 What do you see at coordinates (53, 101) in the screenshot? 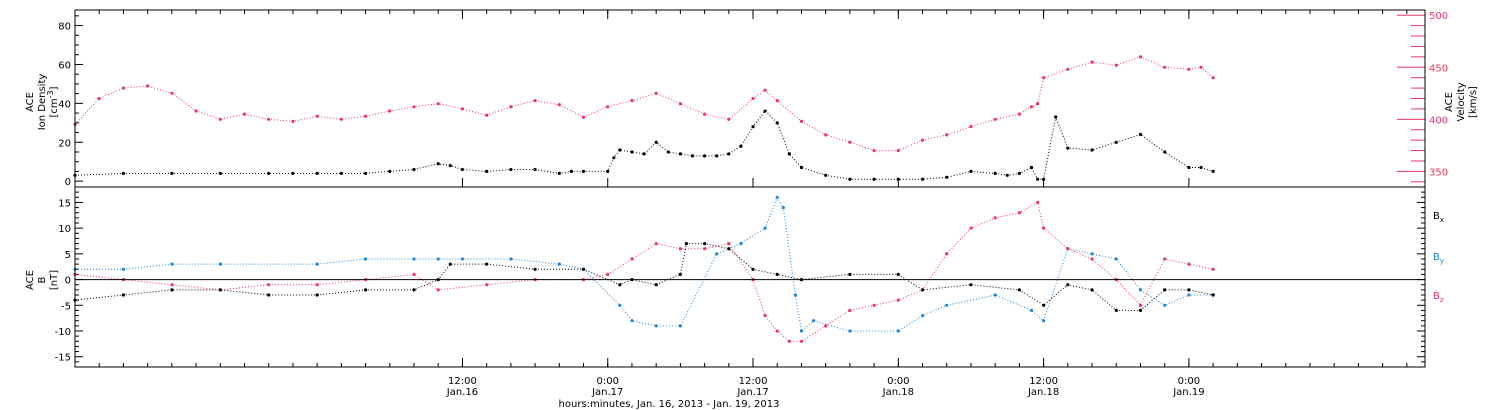
I see `ion-density-unit: [cm-3]` at bounding box center [53, 101].